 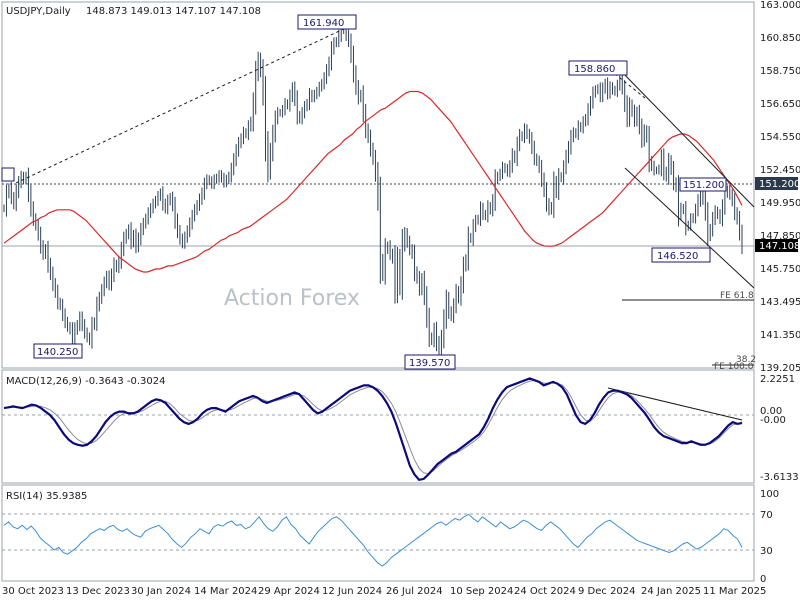 I want to click on level-price-tag: 151.200, so click(x=777, y=183).